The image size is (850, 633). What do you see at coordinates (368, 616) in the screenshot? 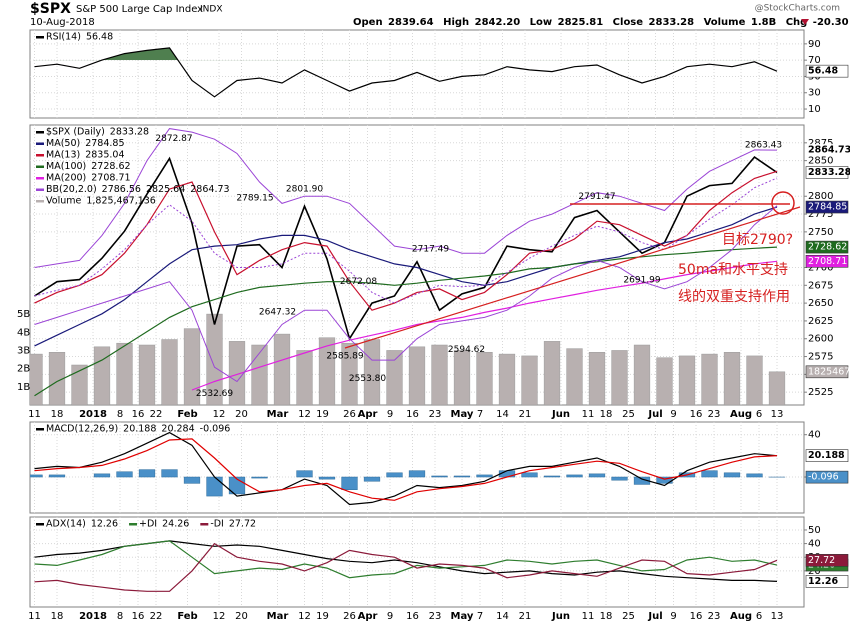
I see `x-tick-label: Apr` at bounding box center [368, 616].